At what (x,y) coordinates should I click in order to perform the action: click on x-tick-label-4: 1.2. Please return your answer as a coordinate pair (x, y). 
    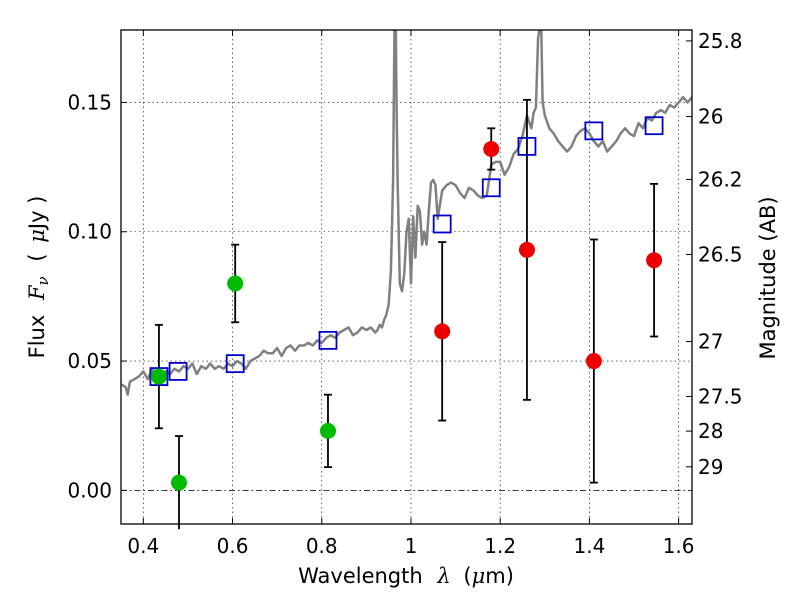
    Looking at the image, I should click on (500, 546).